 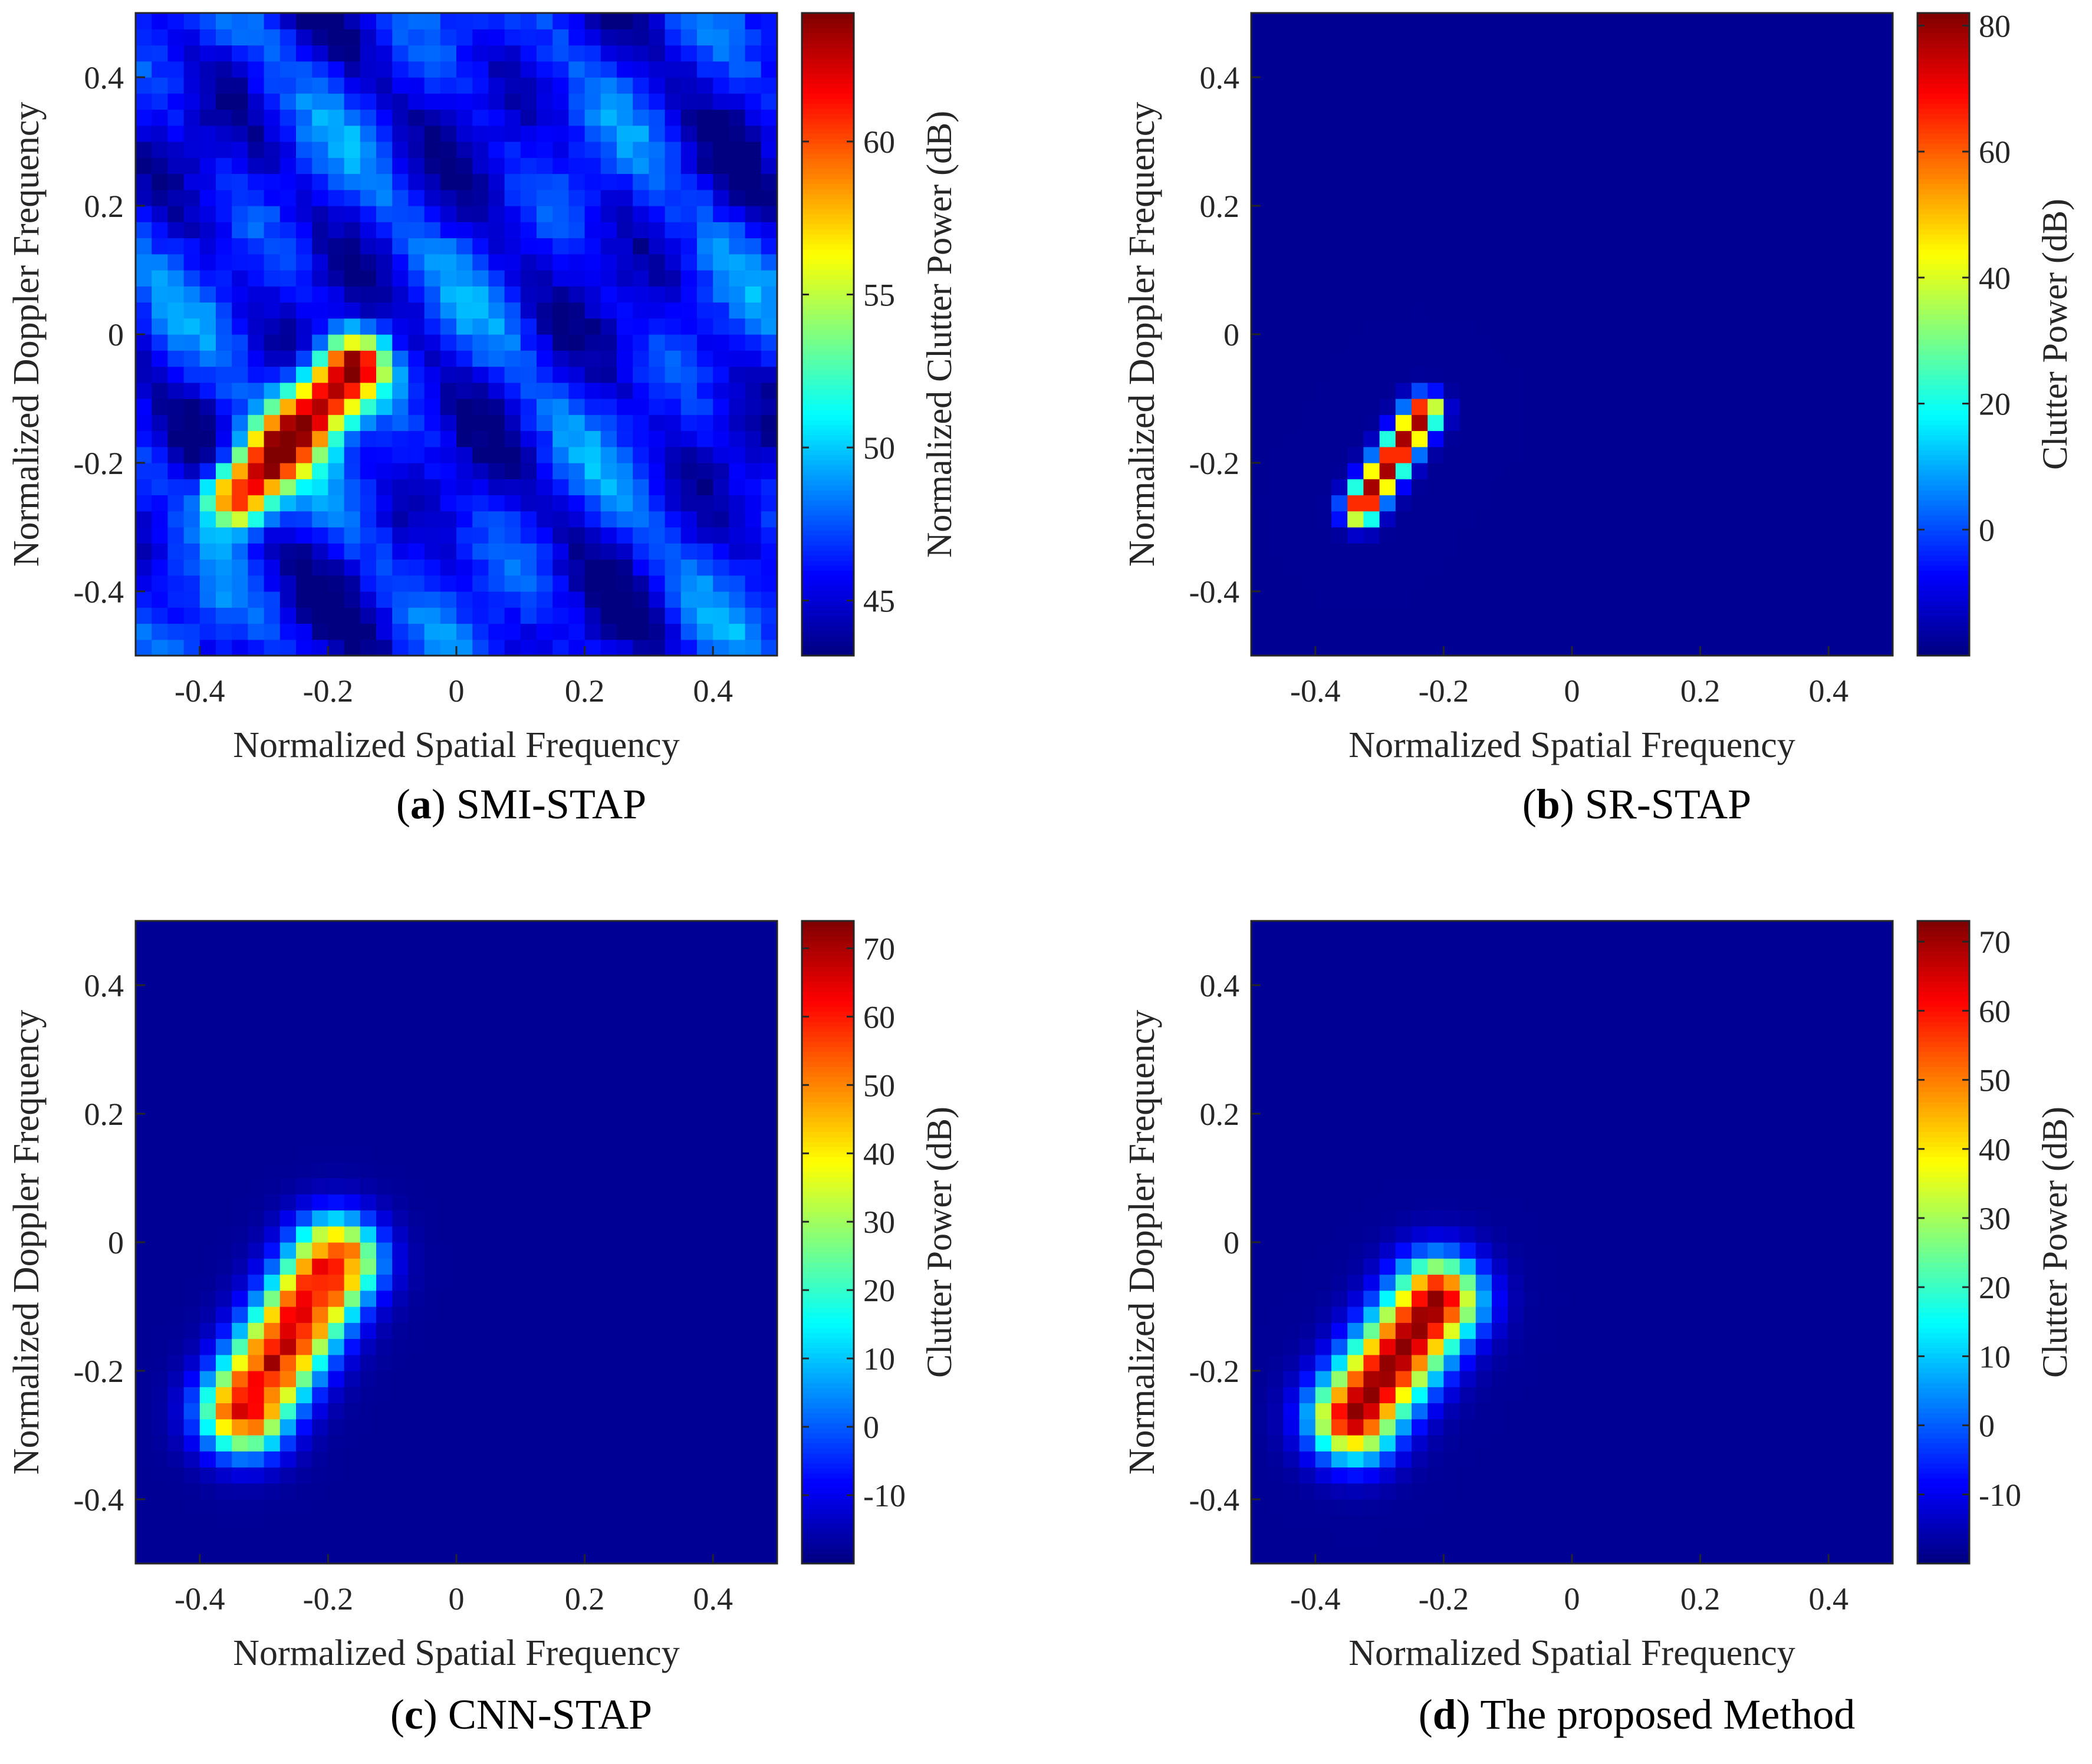 I want to click on panel-caption: (a) SMI-STAP, so click(x=521, y=805).